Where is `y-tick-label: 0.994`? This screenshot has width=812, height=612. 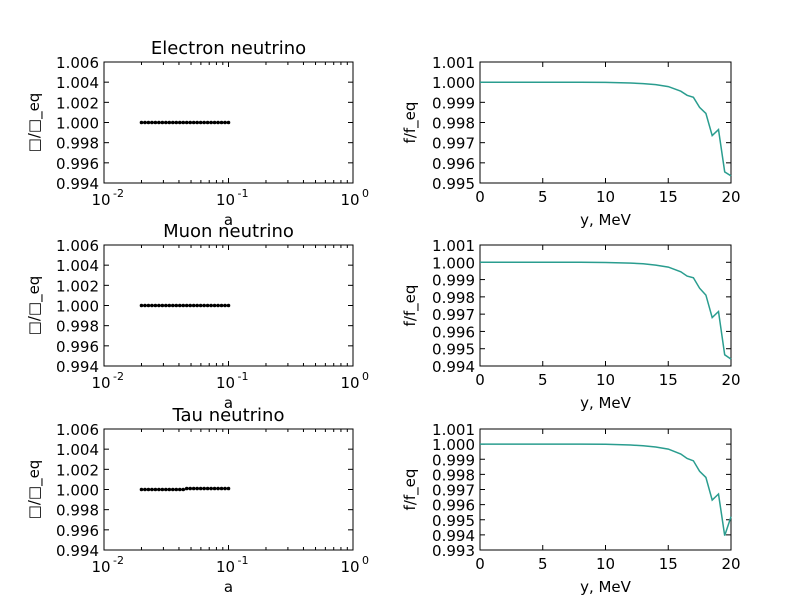 y-tick-label: 0.994 is located at coordinates (77, 551).